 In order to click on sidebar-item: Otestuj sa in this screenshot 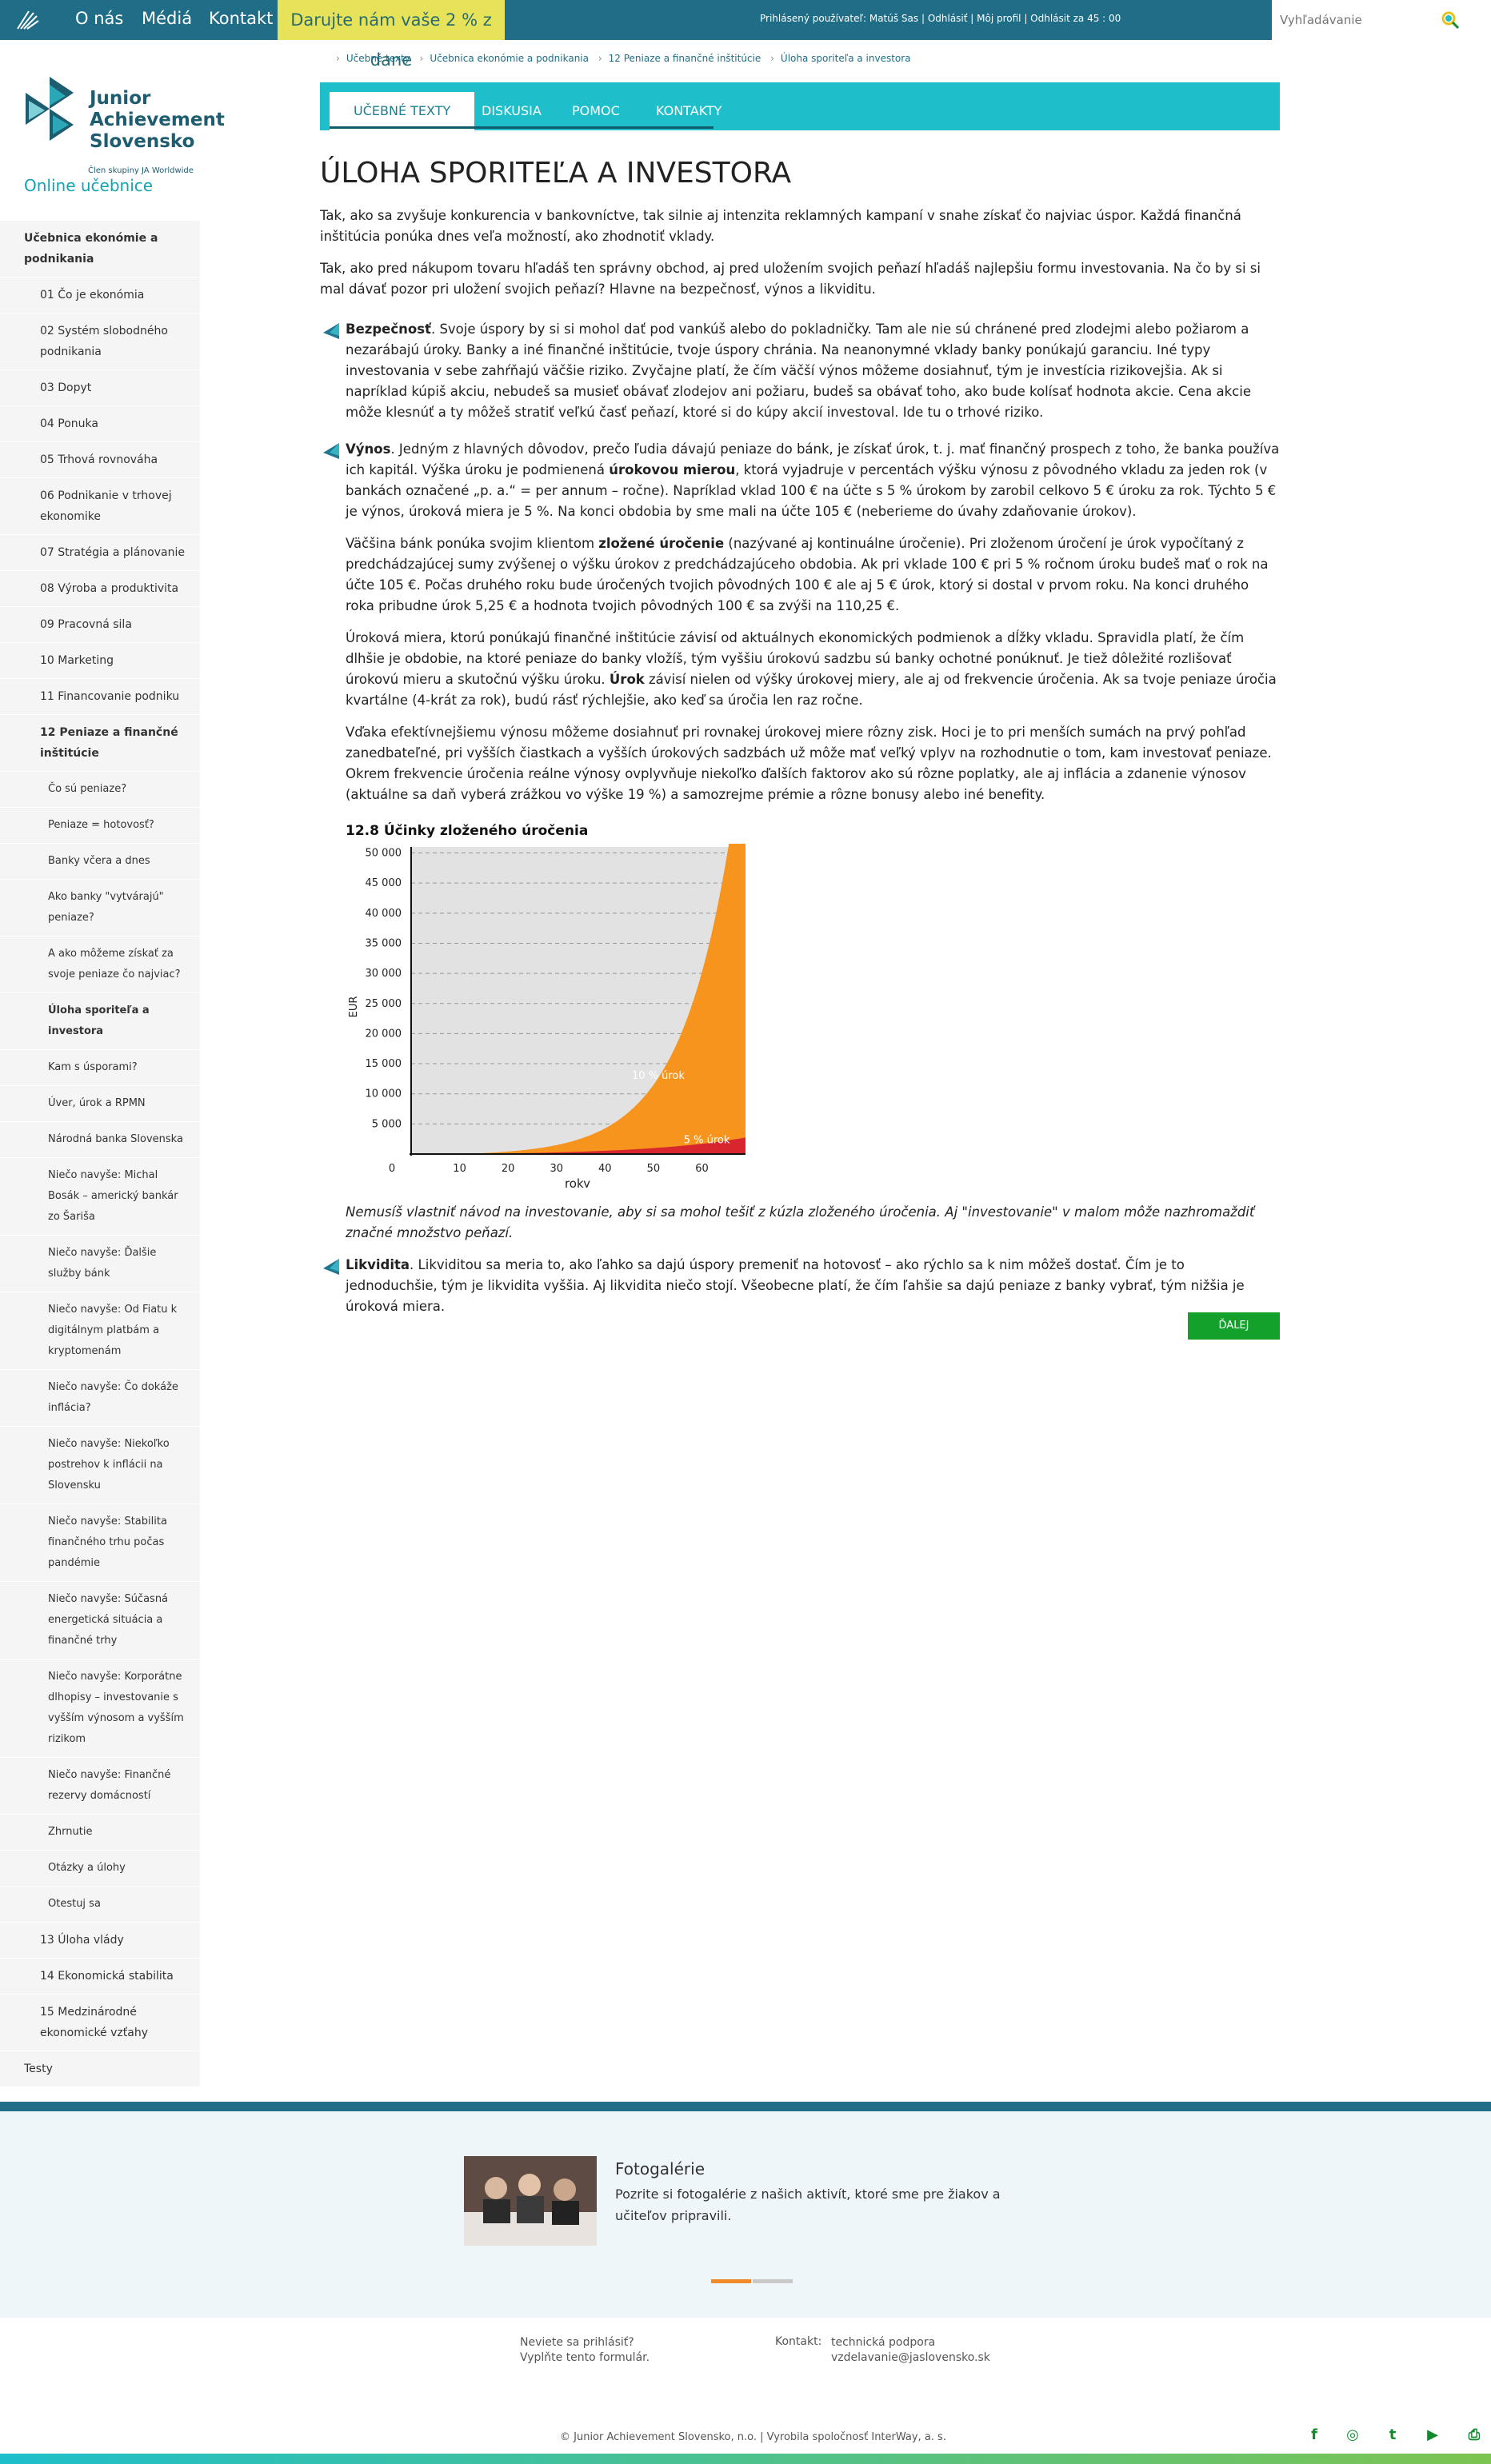, I will do `click(100, 1904)`.